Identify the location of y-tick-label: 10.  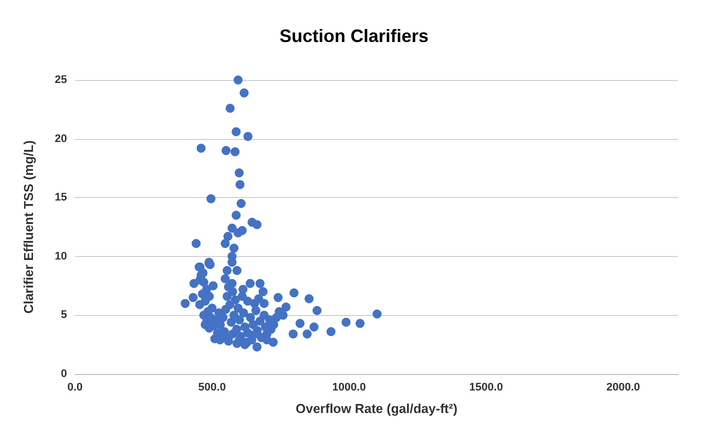
(60, 256).